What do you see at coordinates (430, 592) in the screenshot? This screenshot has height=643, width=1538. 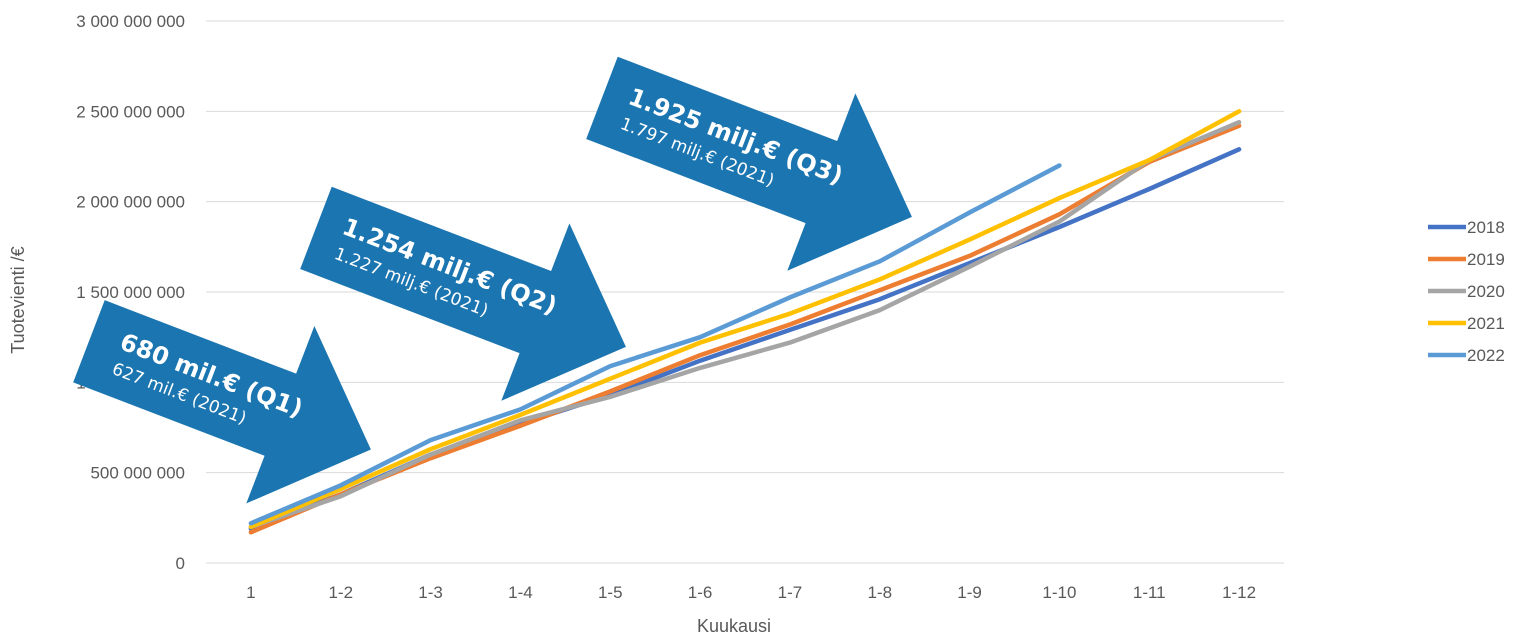 I see `x-tick-label: 1-3` at bounding box center [430, 592].